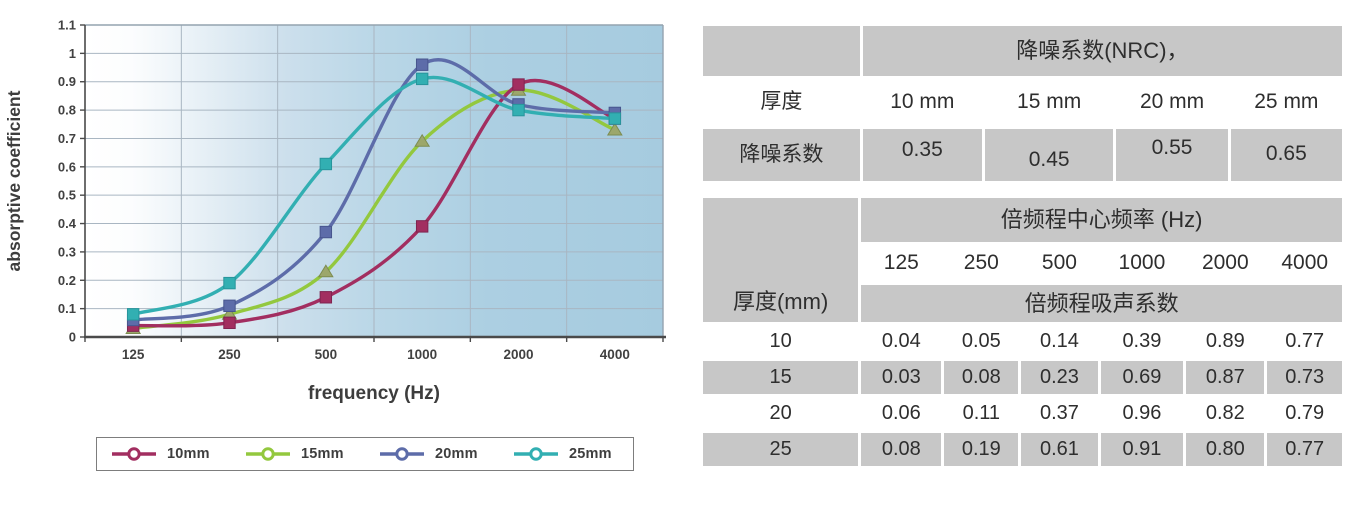  Describe the element at coordinates (1304, 263) in the screenshot. I see `freq-col-header: 4000` at that location.